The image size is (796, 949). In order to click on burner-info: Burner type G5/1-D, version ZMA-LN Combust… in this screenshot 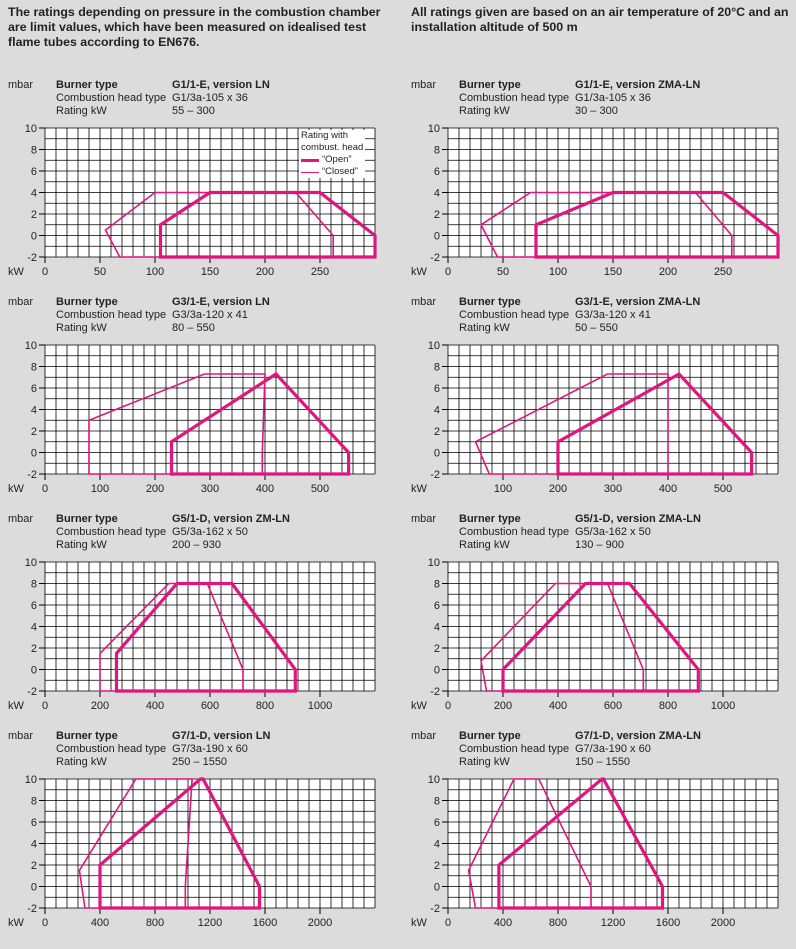, I will do `click(580, 532)`.